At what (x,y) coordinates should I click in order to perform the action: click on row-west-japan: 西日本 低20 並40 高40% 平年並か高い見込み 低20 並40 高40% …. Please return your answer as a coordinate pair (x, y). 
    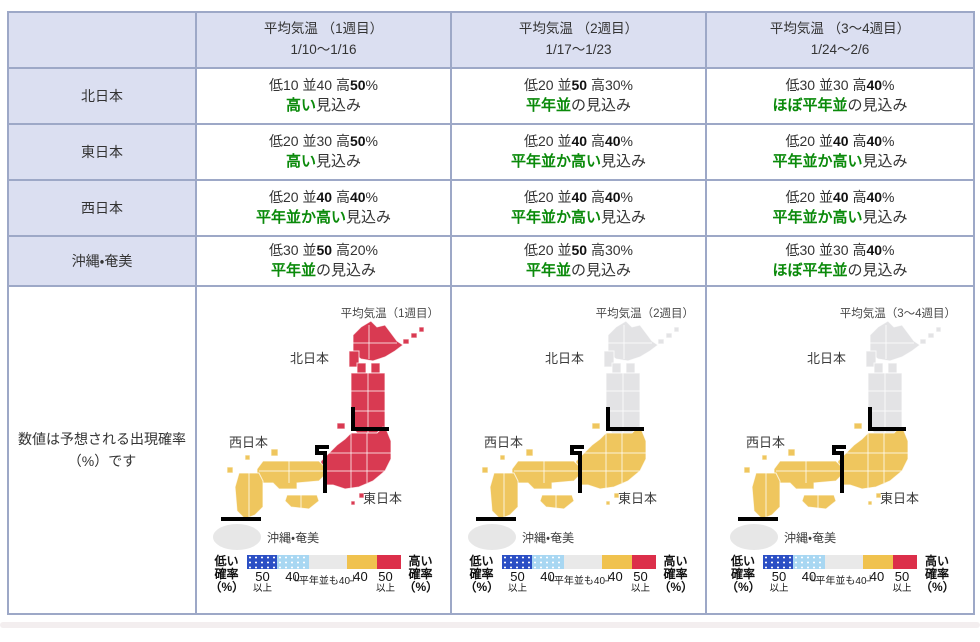
    Looking at the image, I should click on (491, 208).